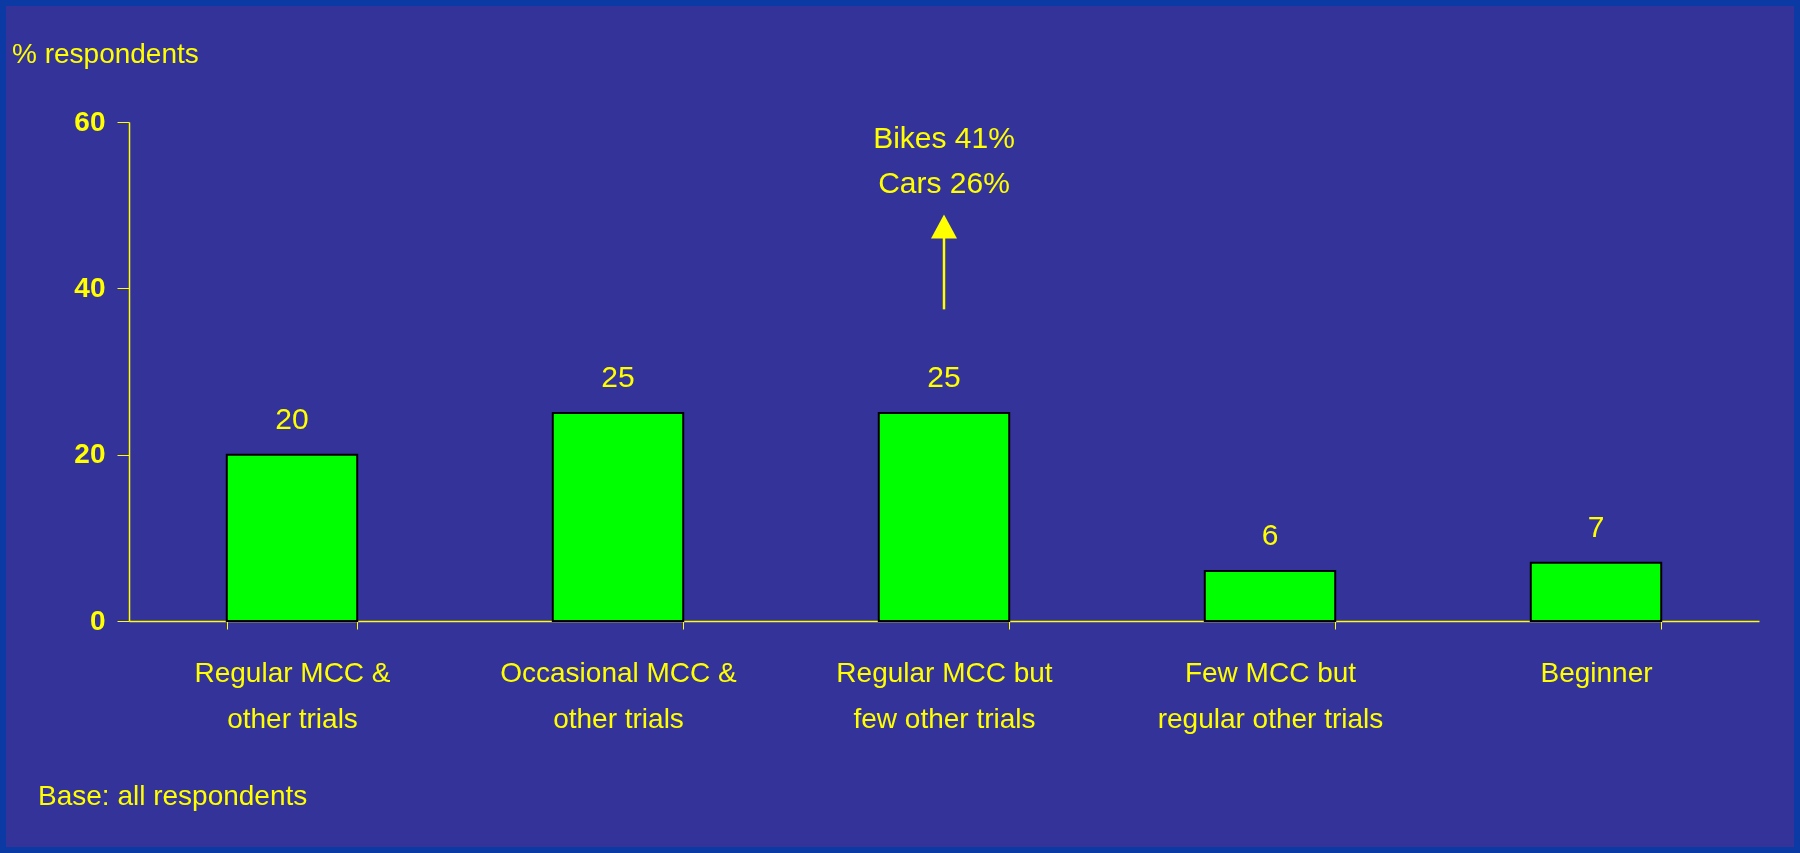 Image resolution: width=1800 pixels, height=853 pixels. I want to click on text: Base: all respondents, so click(173, 796).